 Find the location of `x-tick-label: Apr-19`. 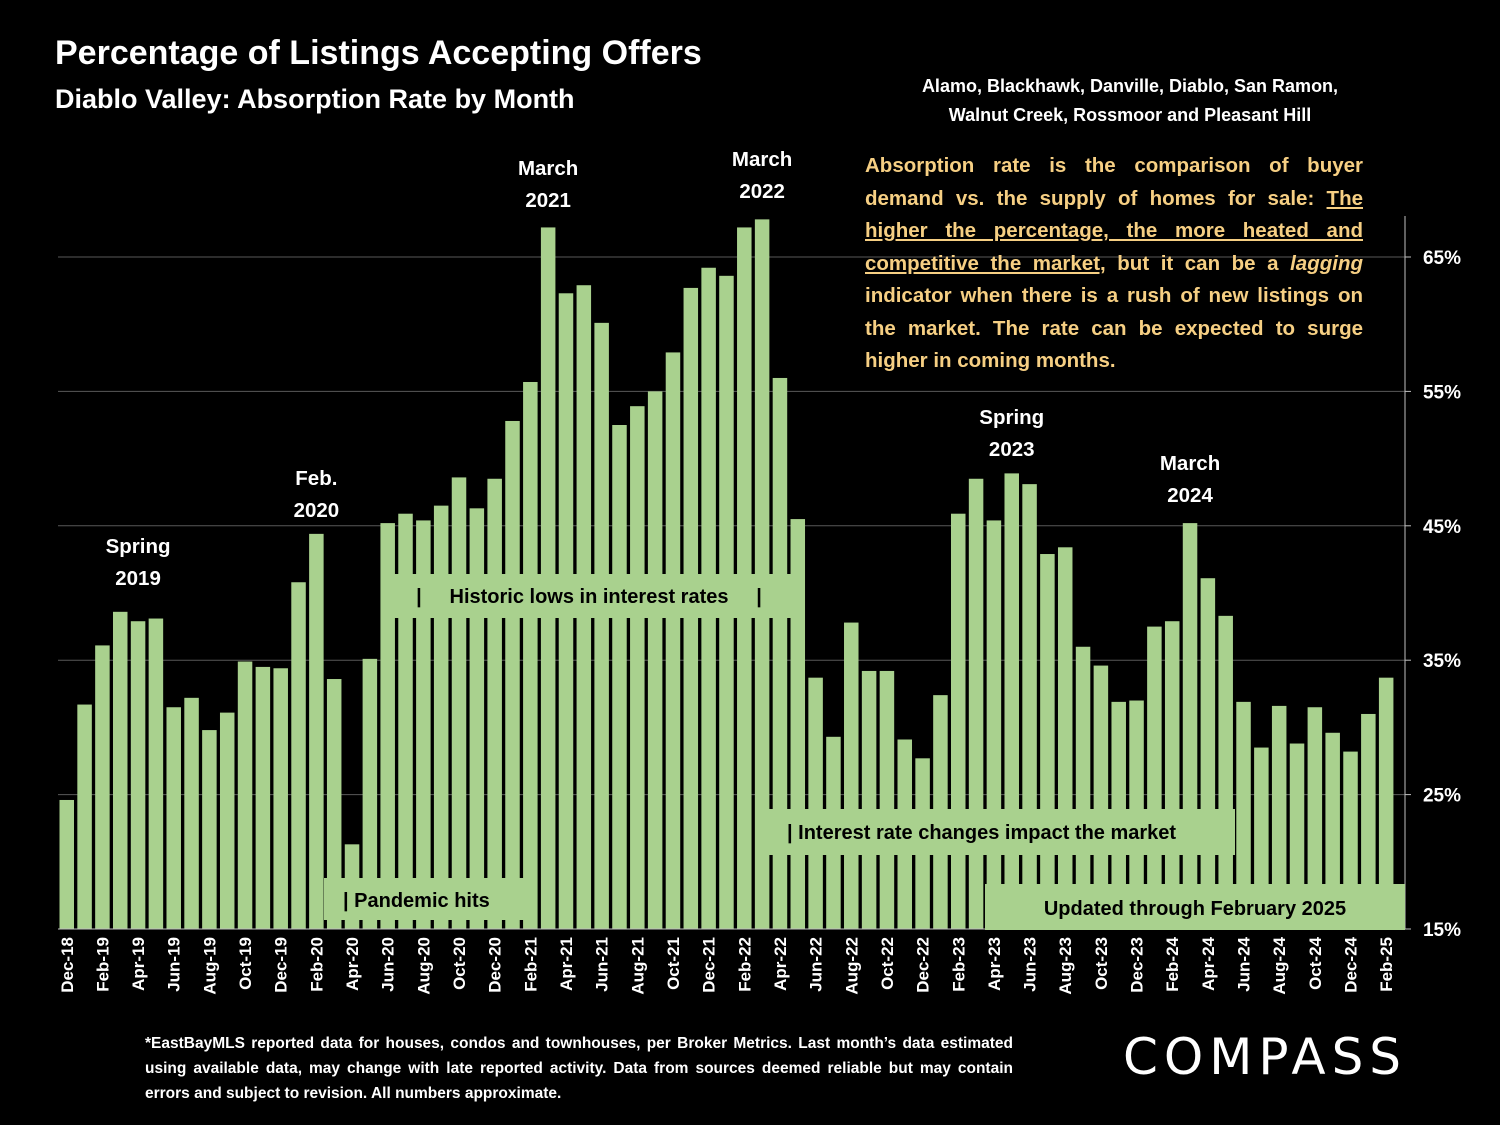

x-tick-label: Apr-19 is located at coordinates (138, 964).